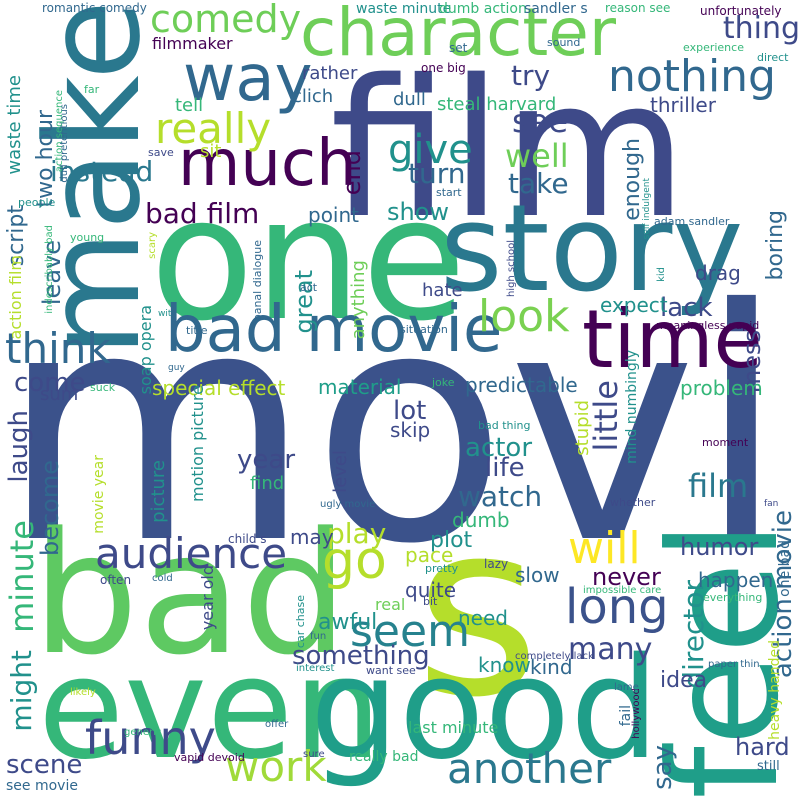  I want to click on word-pretty: pretty, so click(442, 568).